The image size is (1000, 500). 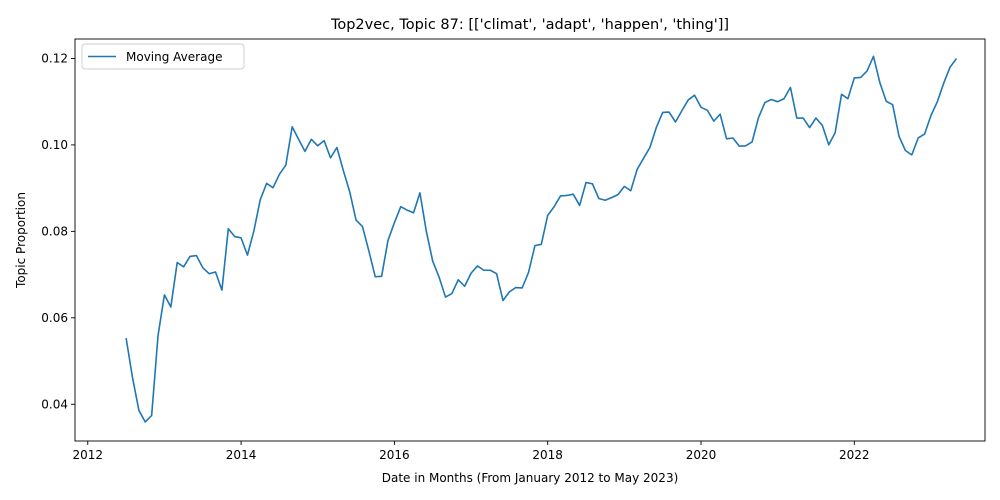 What do you see at coordinates (54, 145) in the screenshot?
I see `y-tick-label: 0.10` at bounding box center [54, 145].